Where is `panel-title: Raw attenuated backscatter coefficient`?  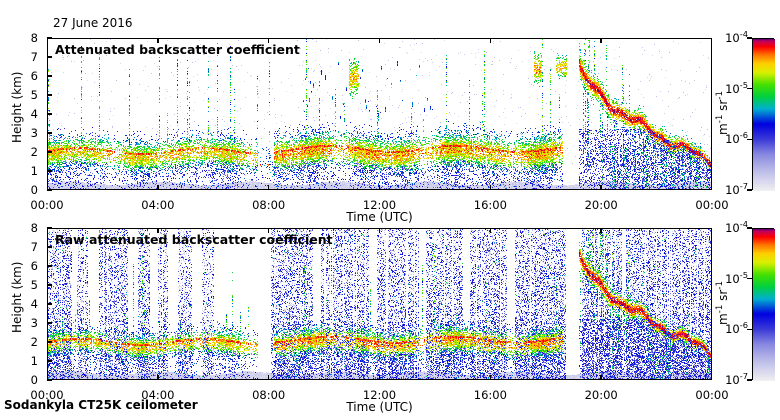 panel-title: Raw attenuated backscatter coefficient is located at coordinates (194, 239).